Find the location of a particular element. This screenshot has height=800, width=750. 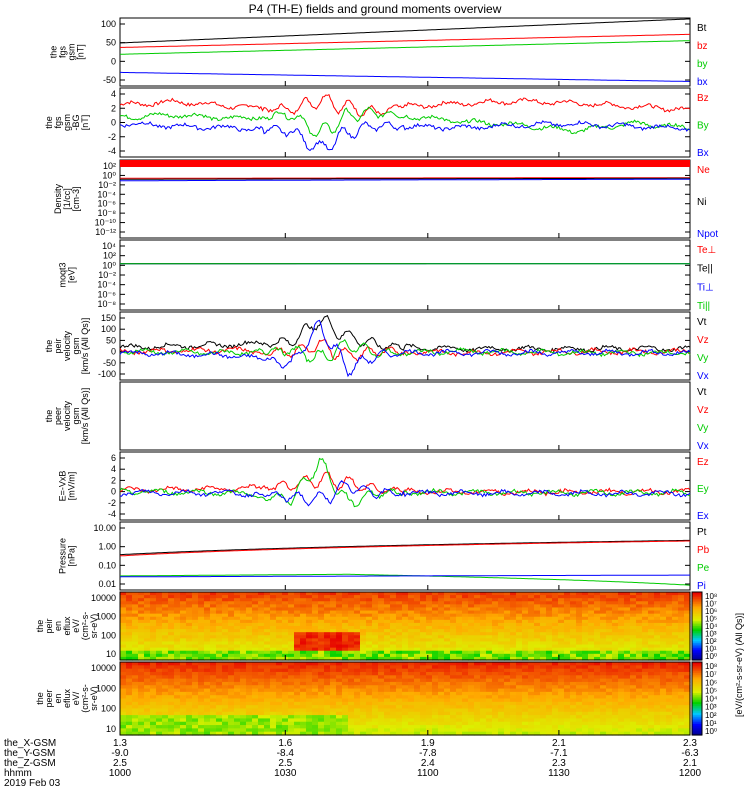

y-tick-label: 10⁴ is located at coordinates (109, 246).